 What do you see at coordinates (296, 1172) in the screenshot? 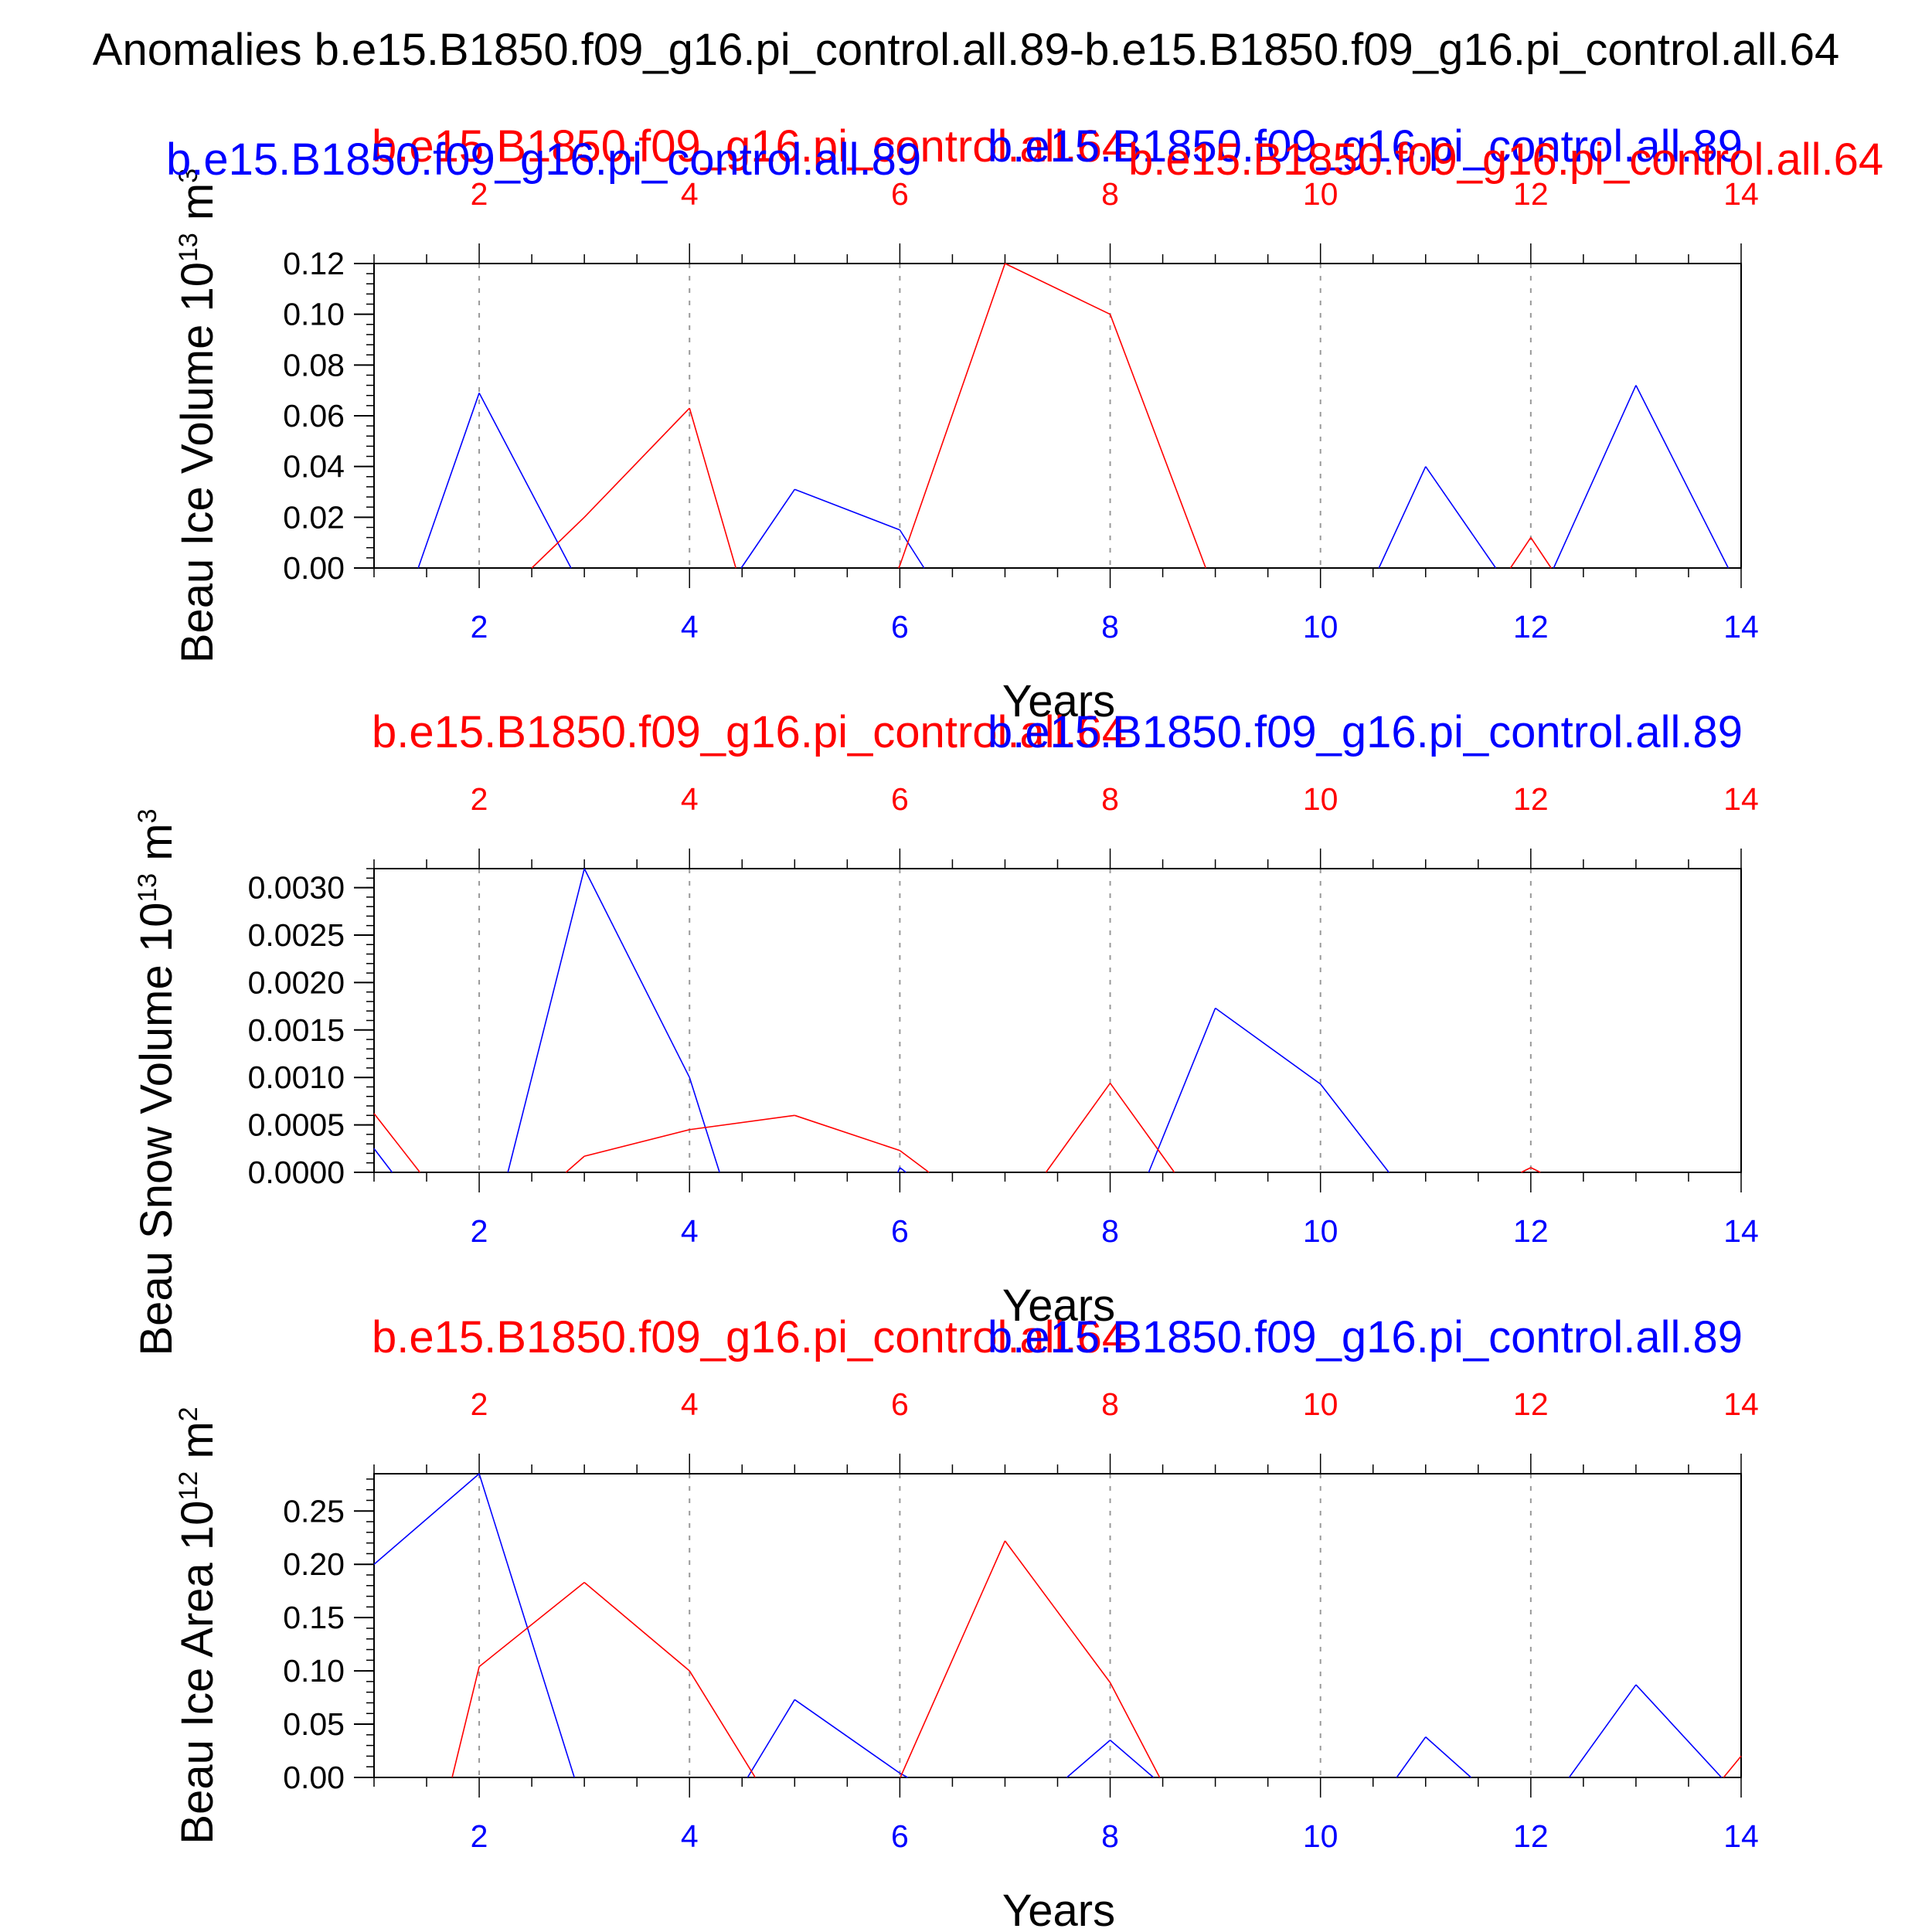
I see `y-tick-label: 0.0000` at bounding box center [296, 1172].